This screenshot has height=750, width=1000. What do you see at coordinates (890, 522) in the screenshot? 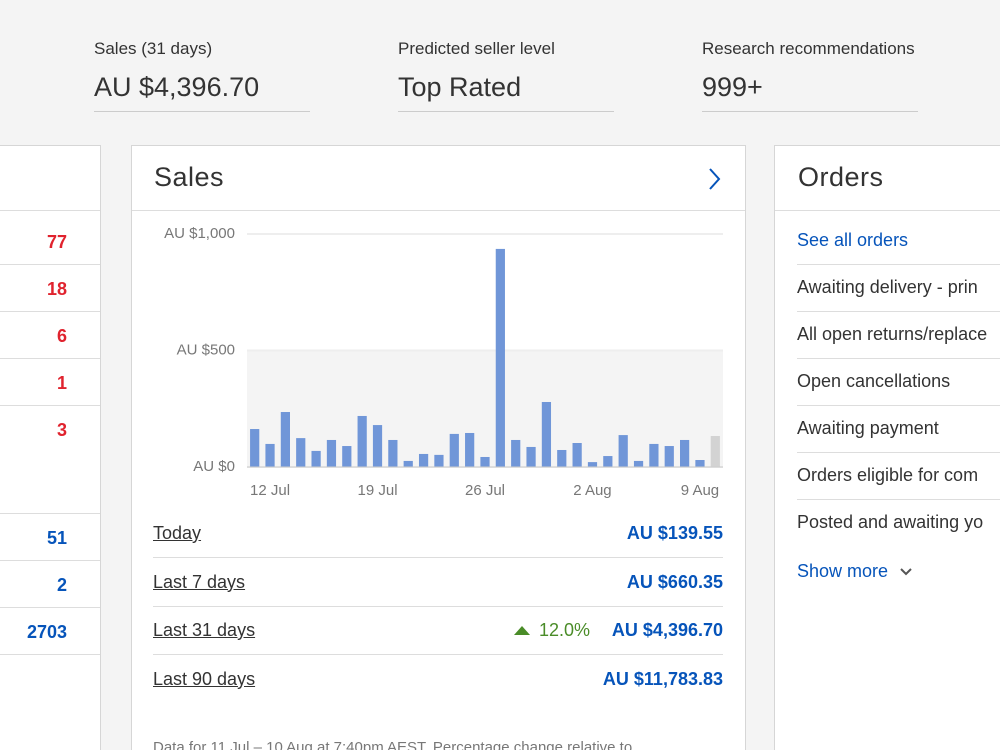
I see `order-item: Posted and awaiting yo` at bounding box center [890, 522].